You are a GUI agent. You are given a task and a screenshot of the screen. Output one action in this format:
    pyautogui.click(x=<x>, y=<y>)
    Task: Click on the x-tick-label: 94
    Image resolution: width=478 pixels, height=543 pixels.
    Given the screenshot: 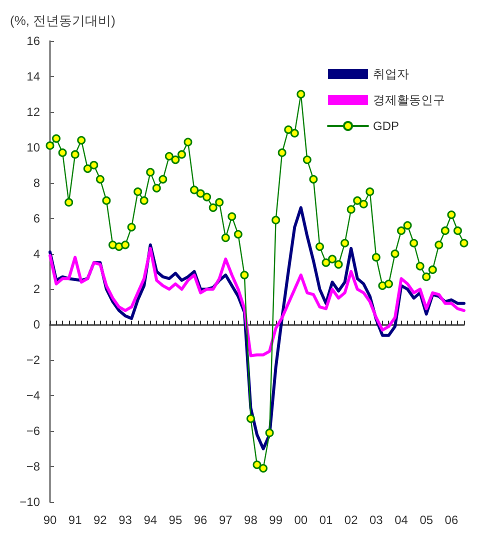 What is the action you would take?
    pyautogui.click(x=151, y=520)
    